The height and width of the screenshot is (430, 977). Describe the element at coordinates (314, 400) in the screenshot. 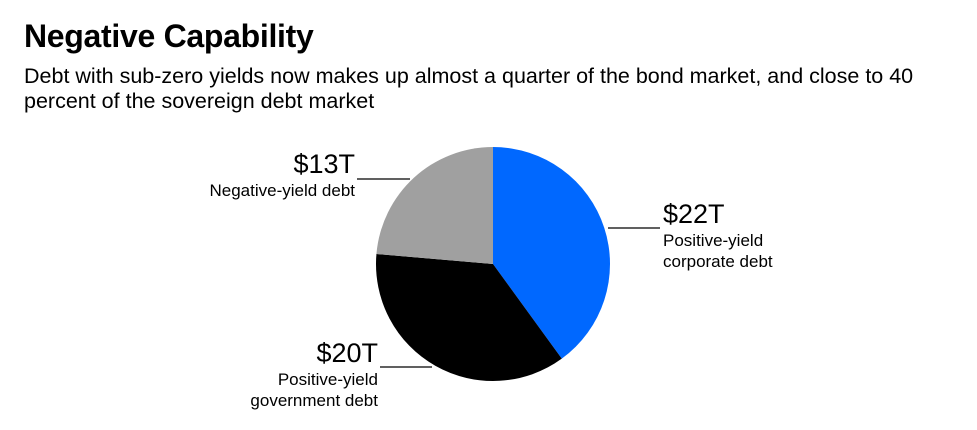

I see `slice-name-label: government debt` at that location.